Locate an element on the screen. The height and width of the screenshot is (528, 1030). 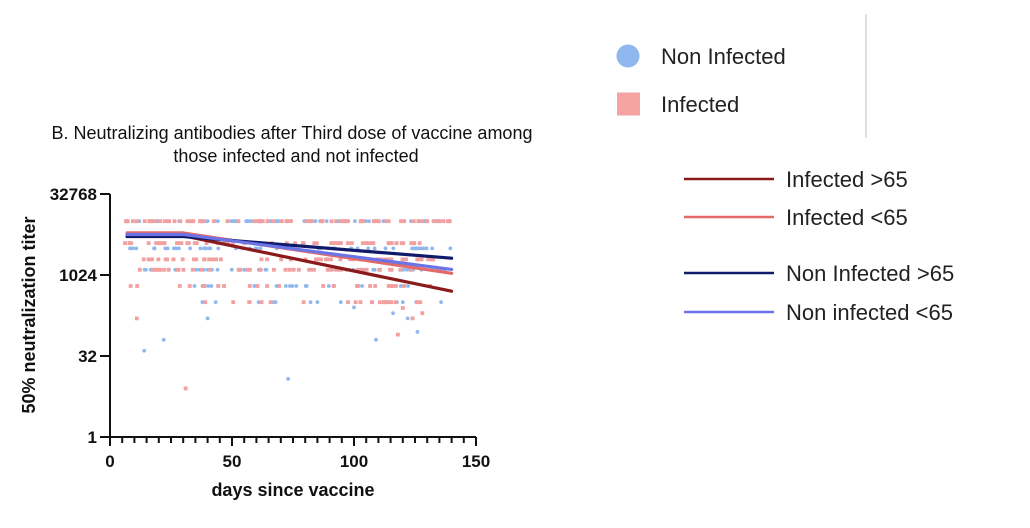
y-tick-label: 32768 is located at coordinates (73, 194).